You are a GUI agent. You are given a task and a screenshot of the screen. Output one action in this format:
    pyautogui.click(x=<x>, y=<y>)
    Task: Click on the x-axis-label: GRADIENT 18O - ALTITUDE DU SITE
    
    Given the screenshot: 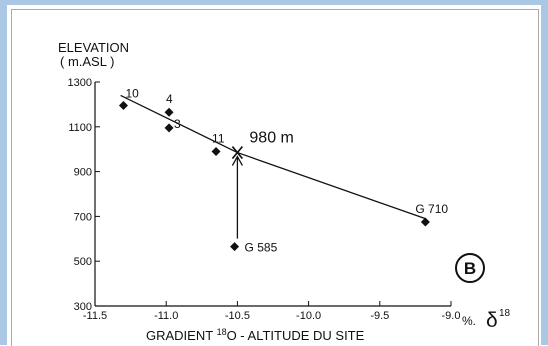 What is the action you would take?
    pyautogui.click(x=255, y=335)
    